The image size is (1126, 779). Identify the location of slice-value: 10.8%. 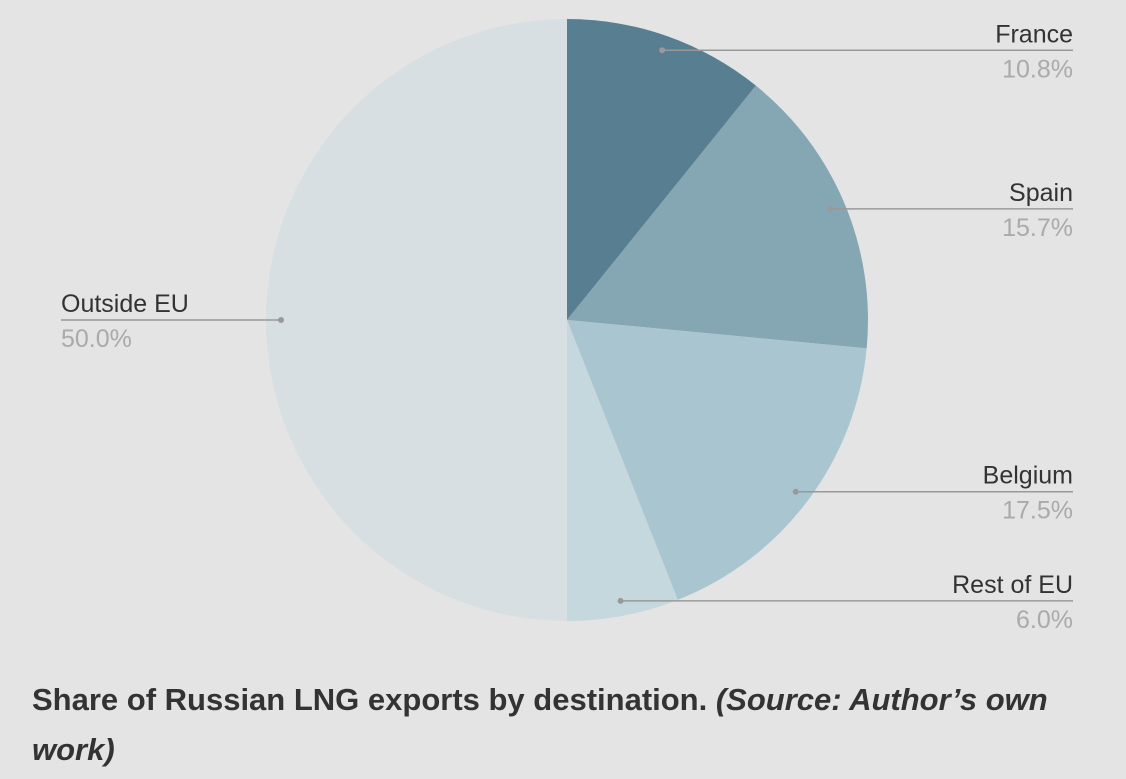
(1037, 69).